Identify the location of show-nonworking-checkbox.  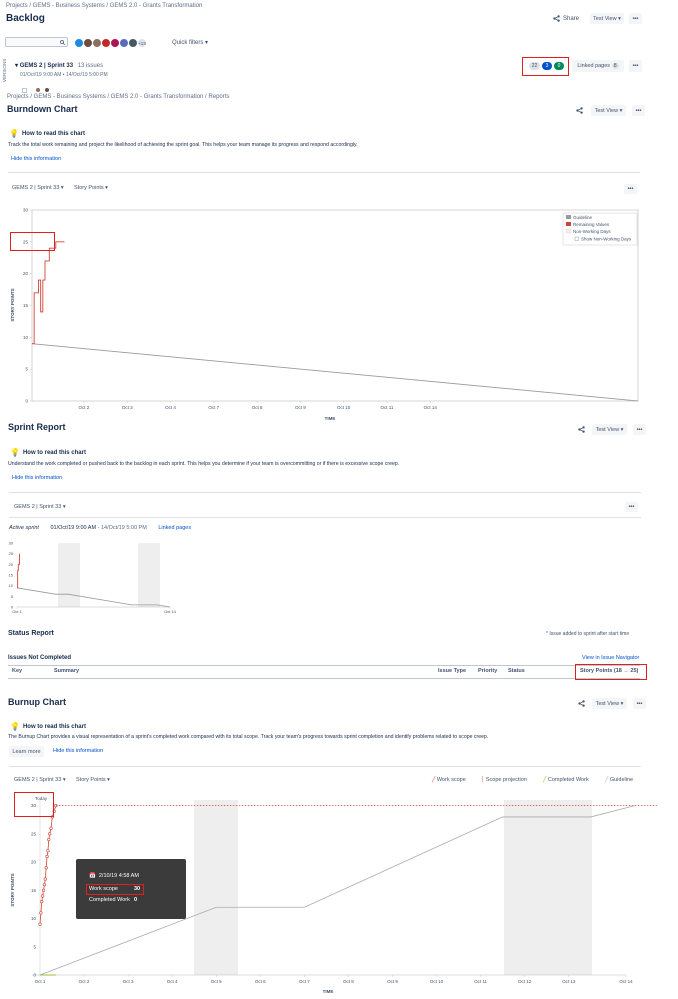
(576, 238).